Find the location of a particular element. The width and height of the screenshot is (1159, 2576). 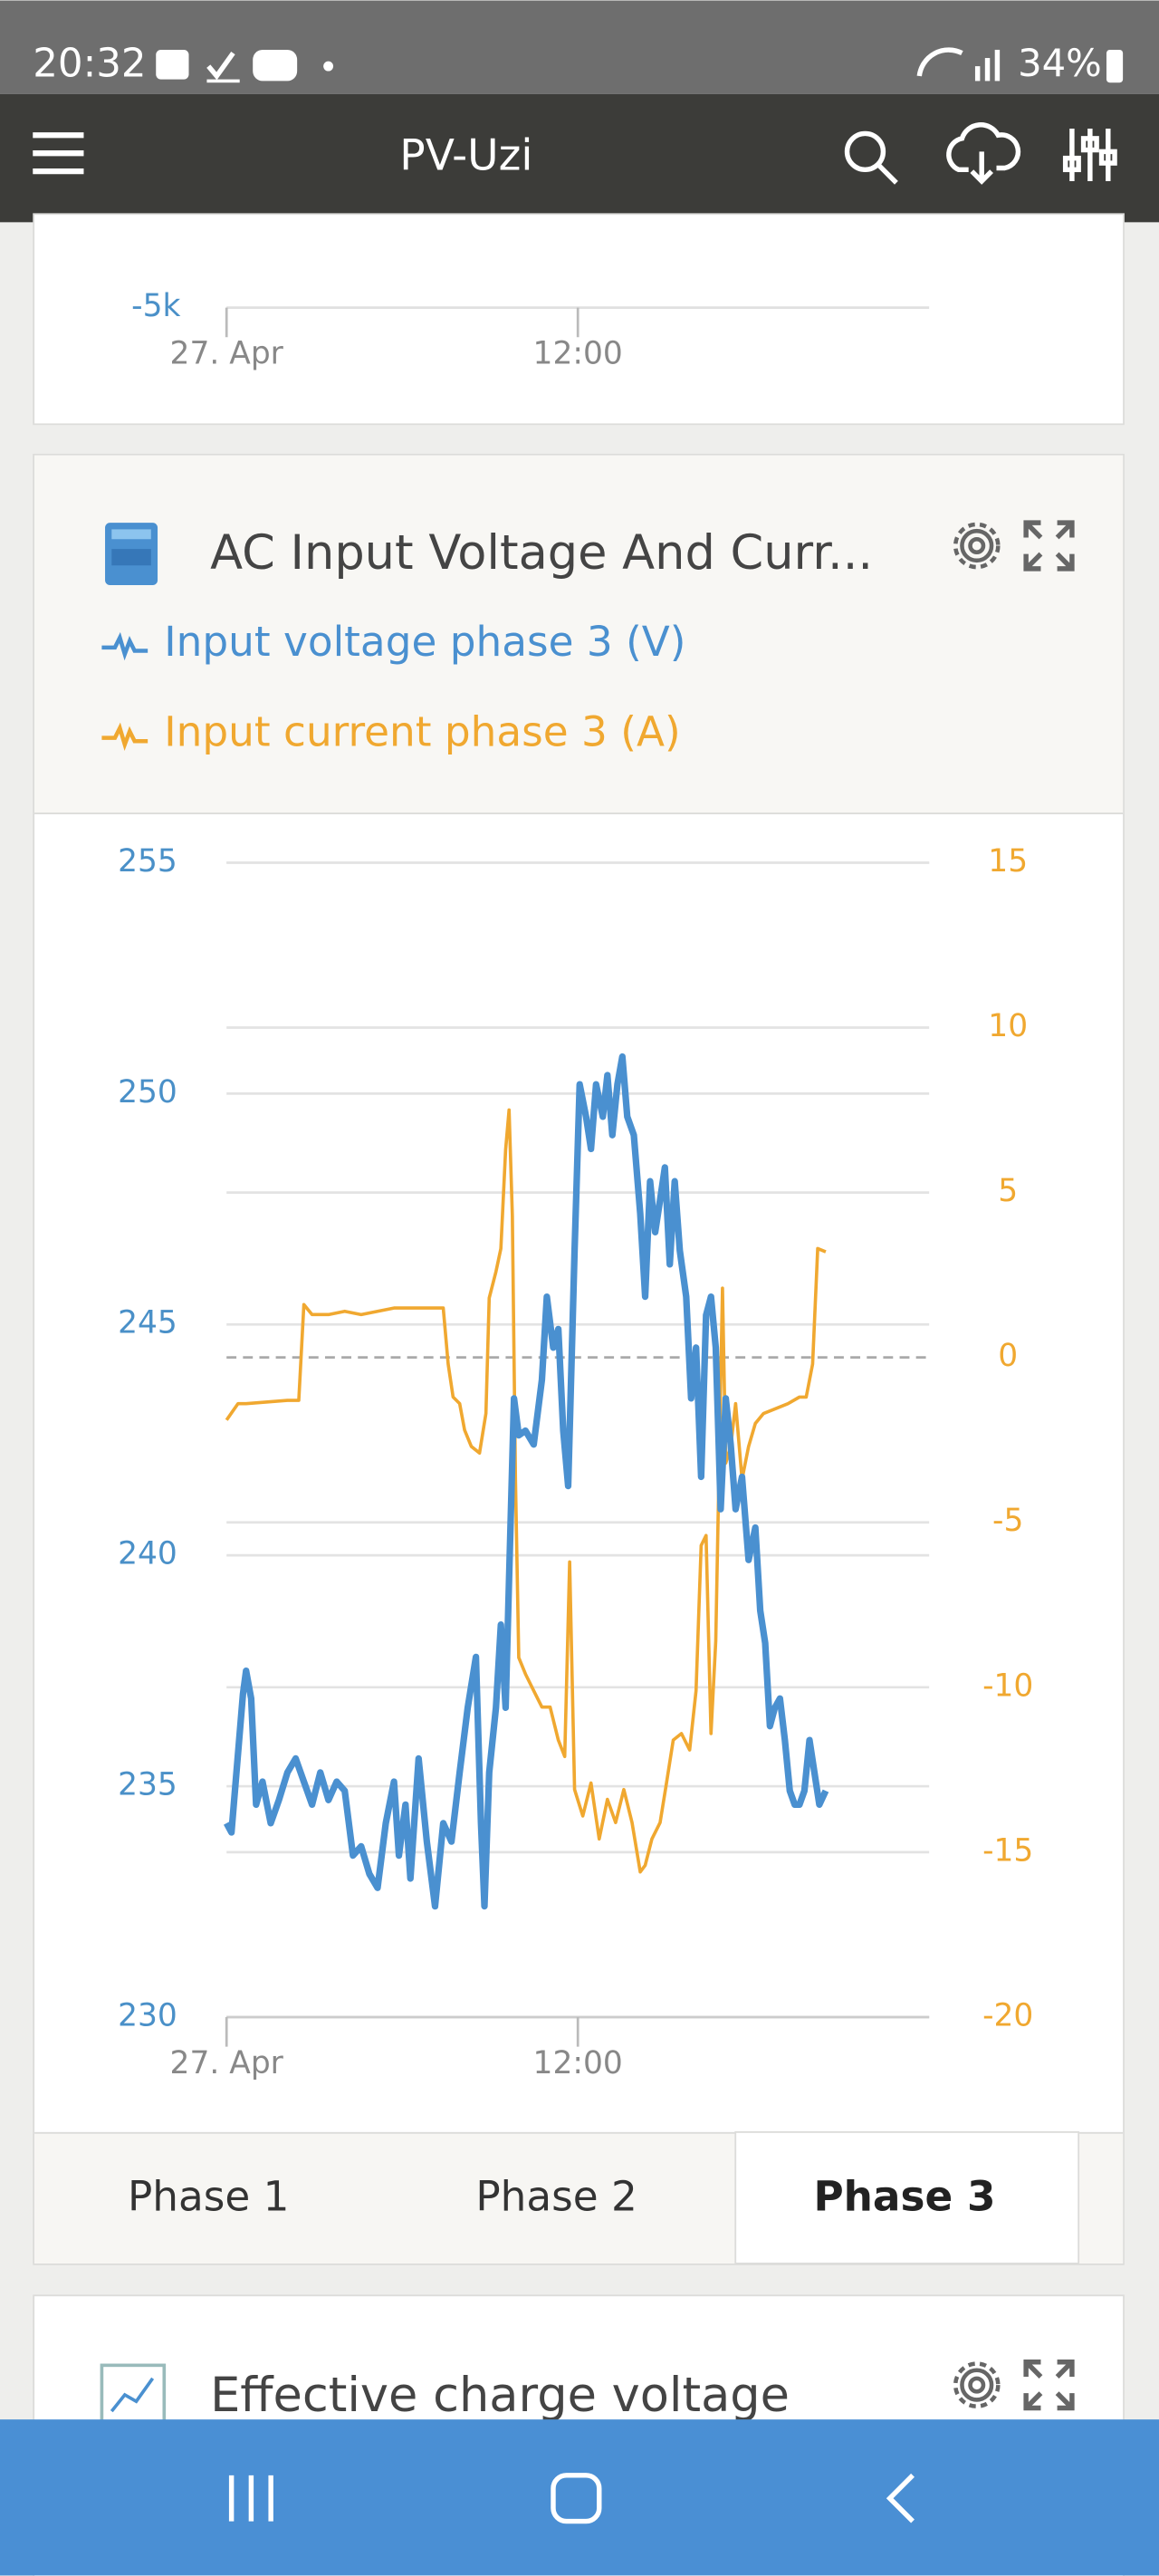

device-icon is located at coordinates (131, 554).